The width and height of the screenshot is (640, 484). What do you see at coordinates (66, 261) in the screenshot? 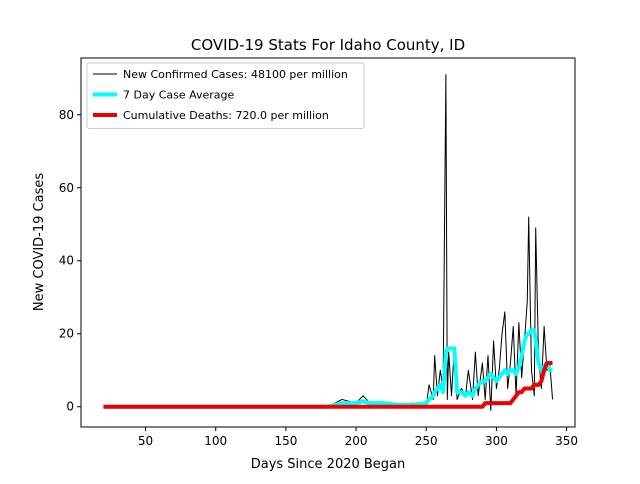
I see `y-tick-label: 40` at bounding box center [66, 261].